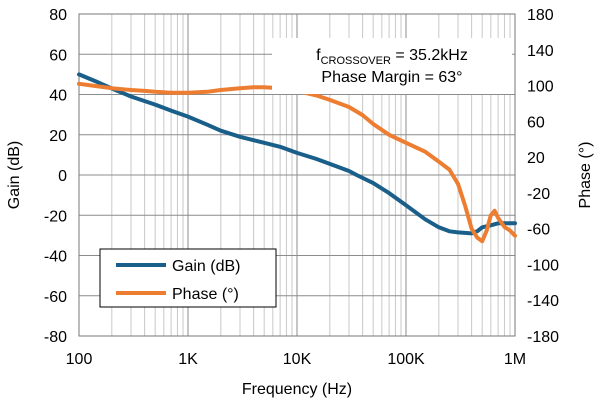  I want to click on y2-tick-label: -60, so click(538, 230).